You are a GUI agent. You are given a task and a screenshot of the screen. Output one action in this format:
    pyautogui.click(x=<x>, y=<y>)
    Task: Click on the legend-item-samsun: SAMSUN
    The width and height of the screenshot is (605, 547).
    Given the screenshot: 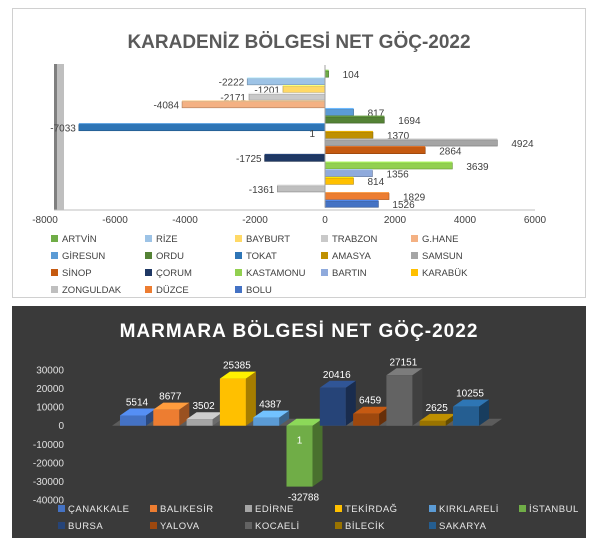 What is the action you would take?
    pyautogui.click(x=437, y=256)
    